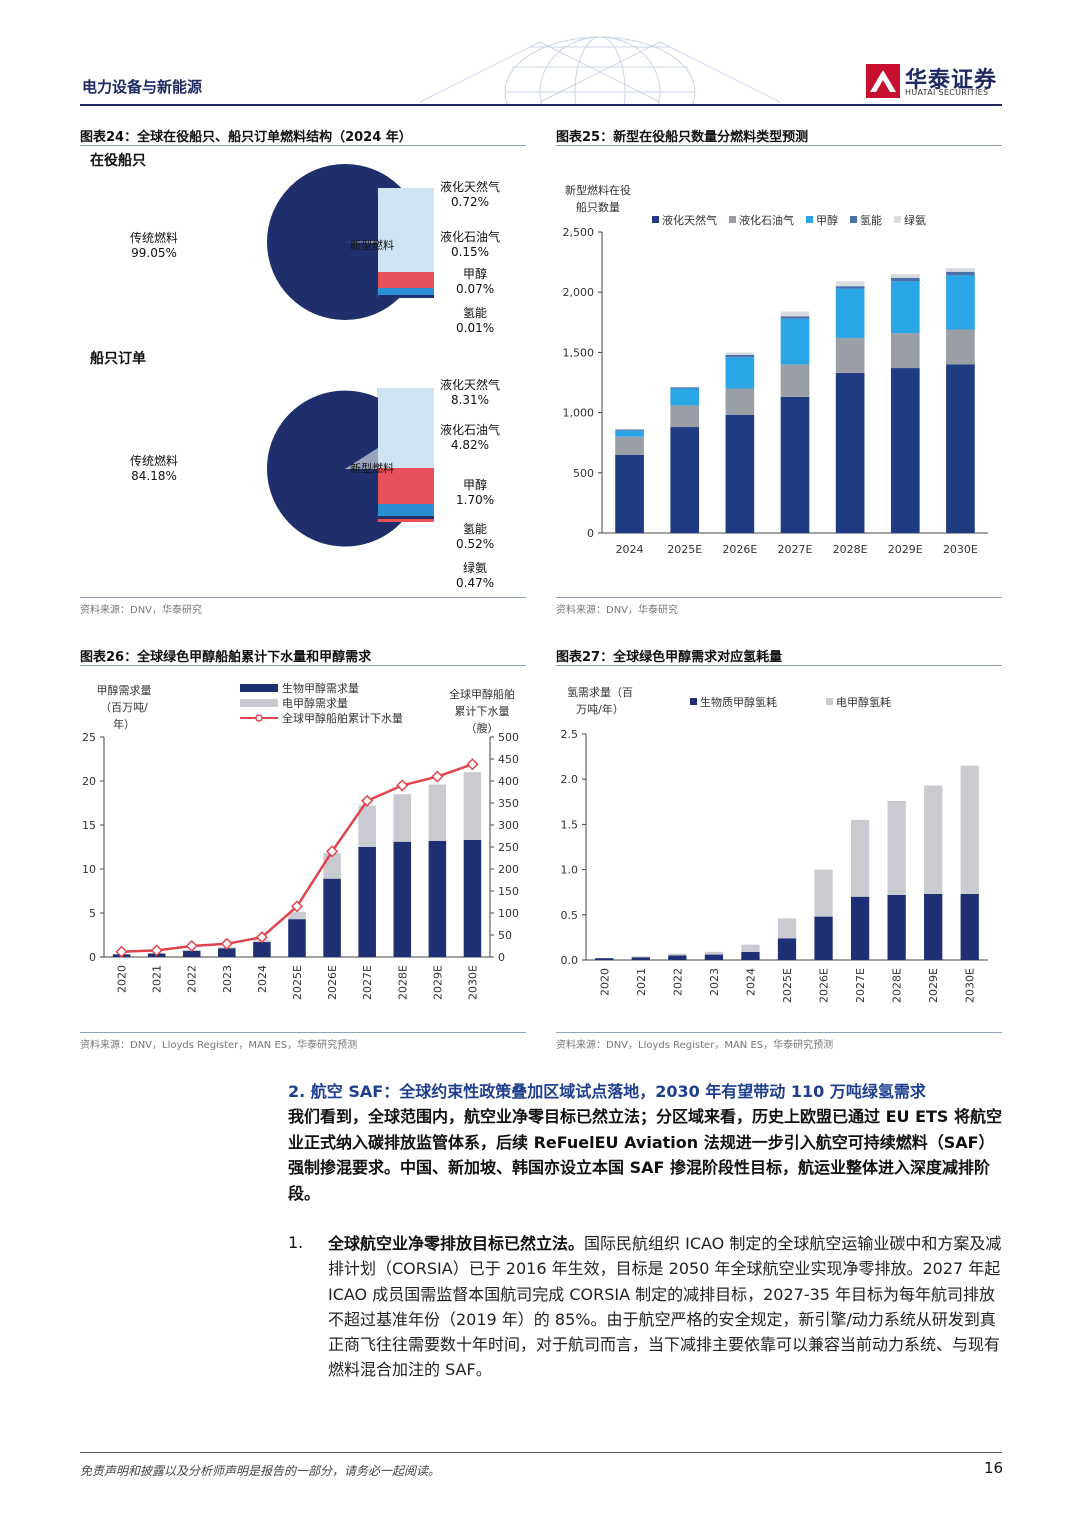  I want to click on legend-label-1: 电甲醇需求量, so click(315, 703).